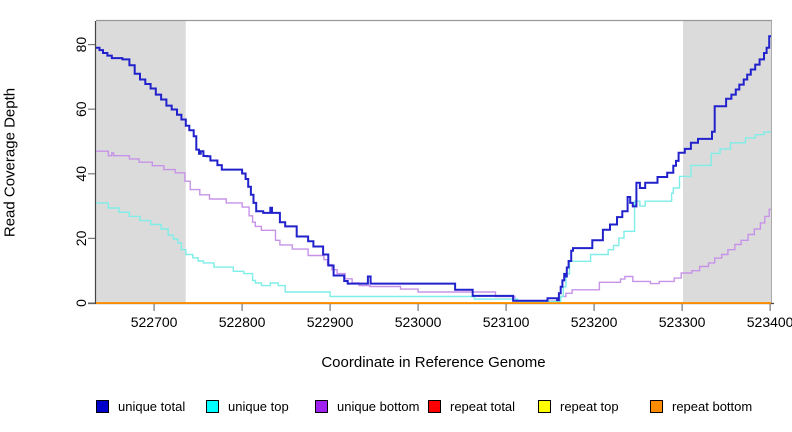 This screenshot has width=792, height=432. Describe the element at coordinates (81, 303) in the screenshot. I see `y-tick-label: 0` at that location.